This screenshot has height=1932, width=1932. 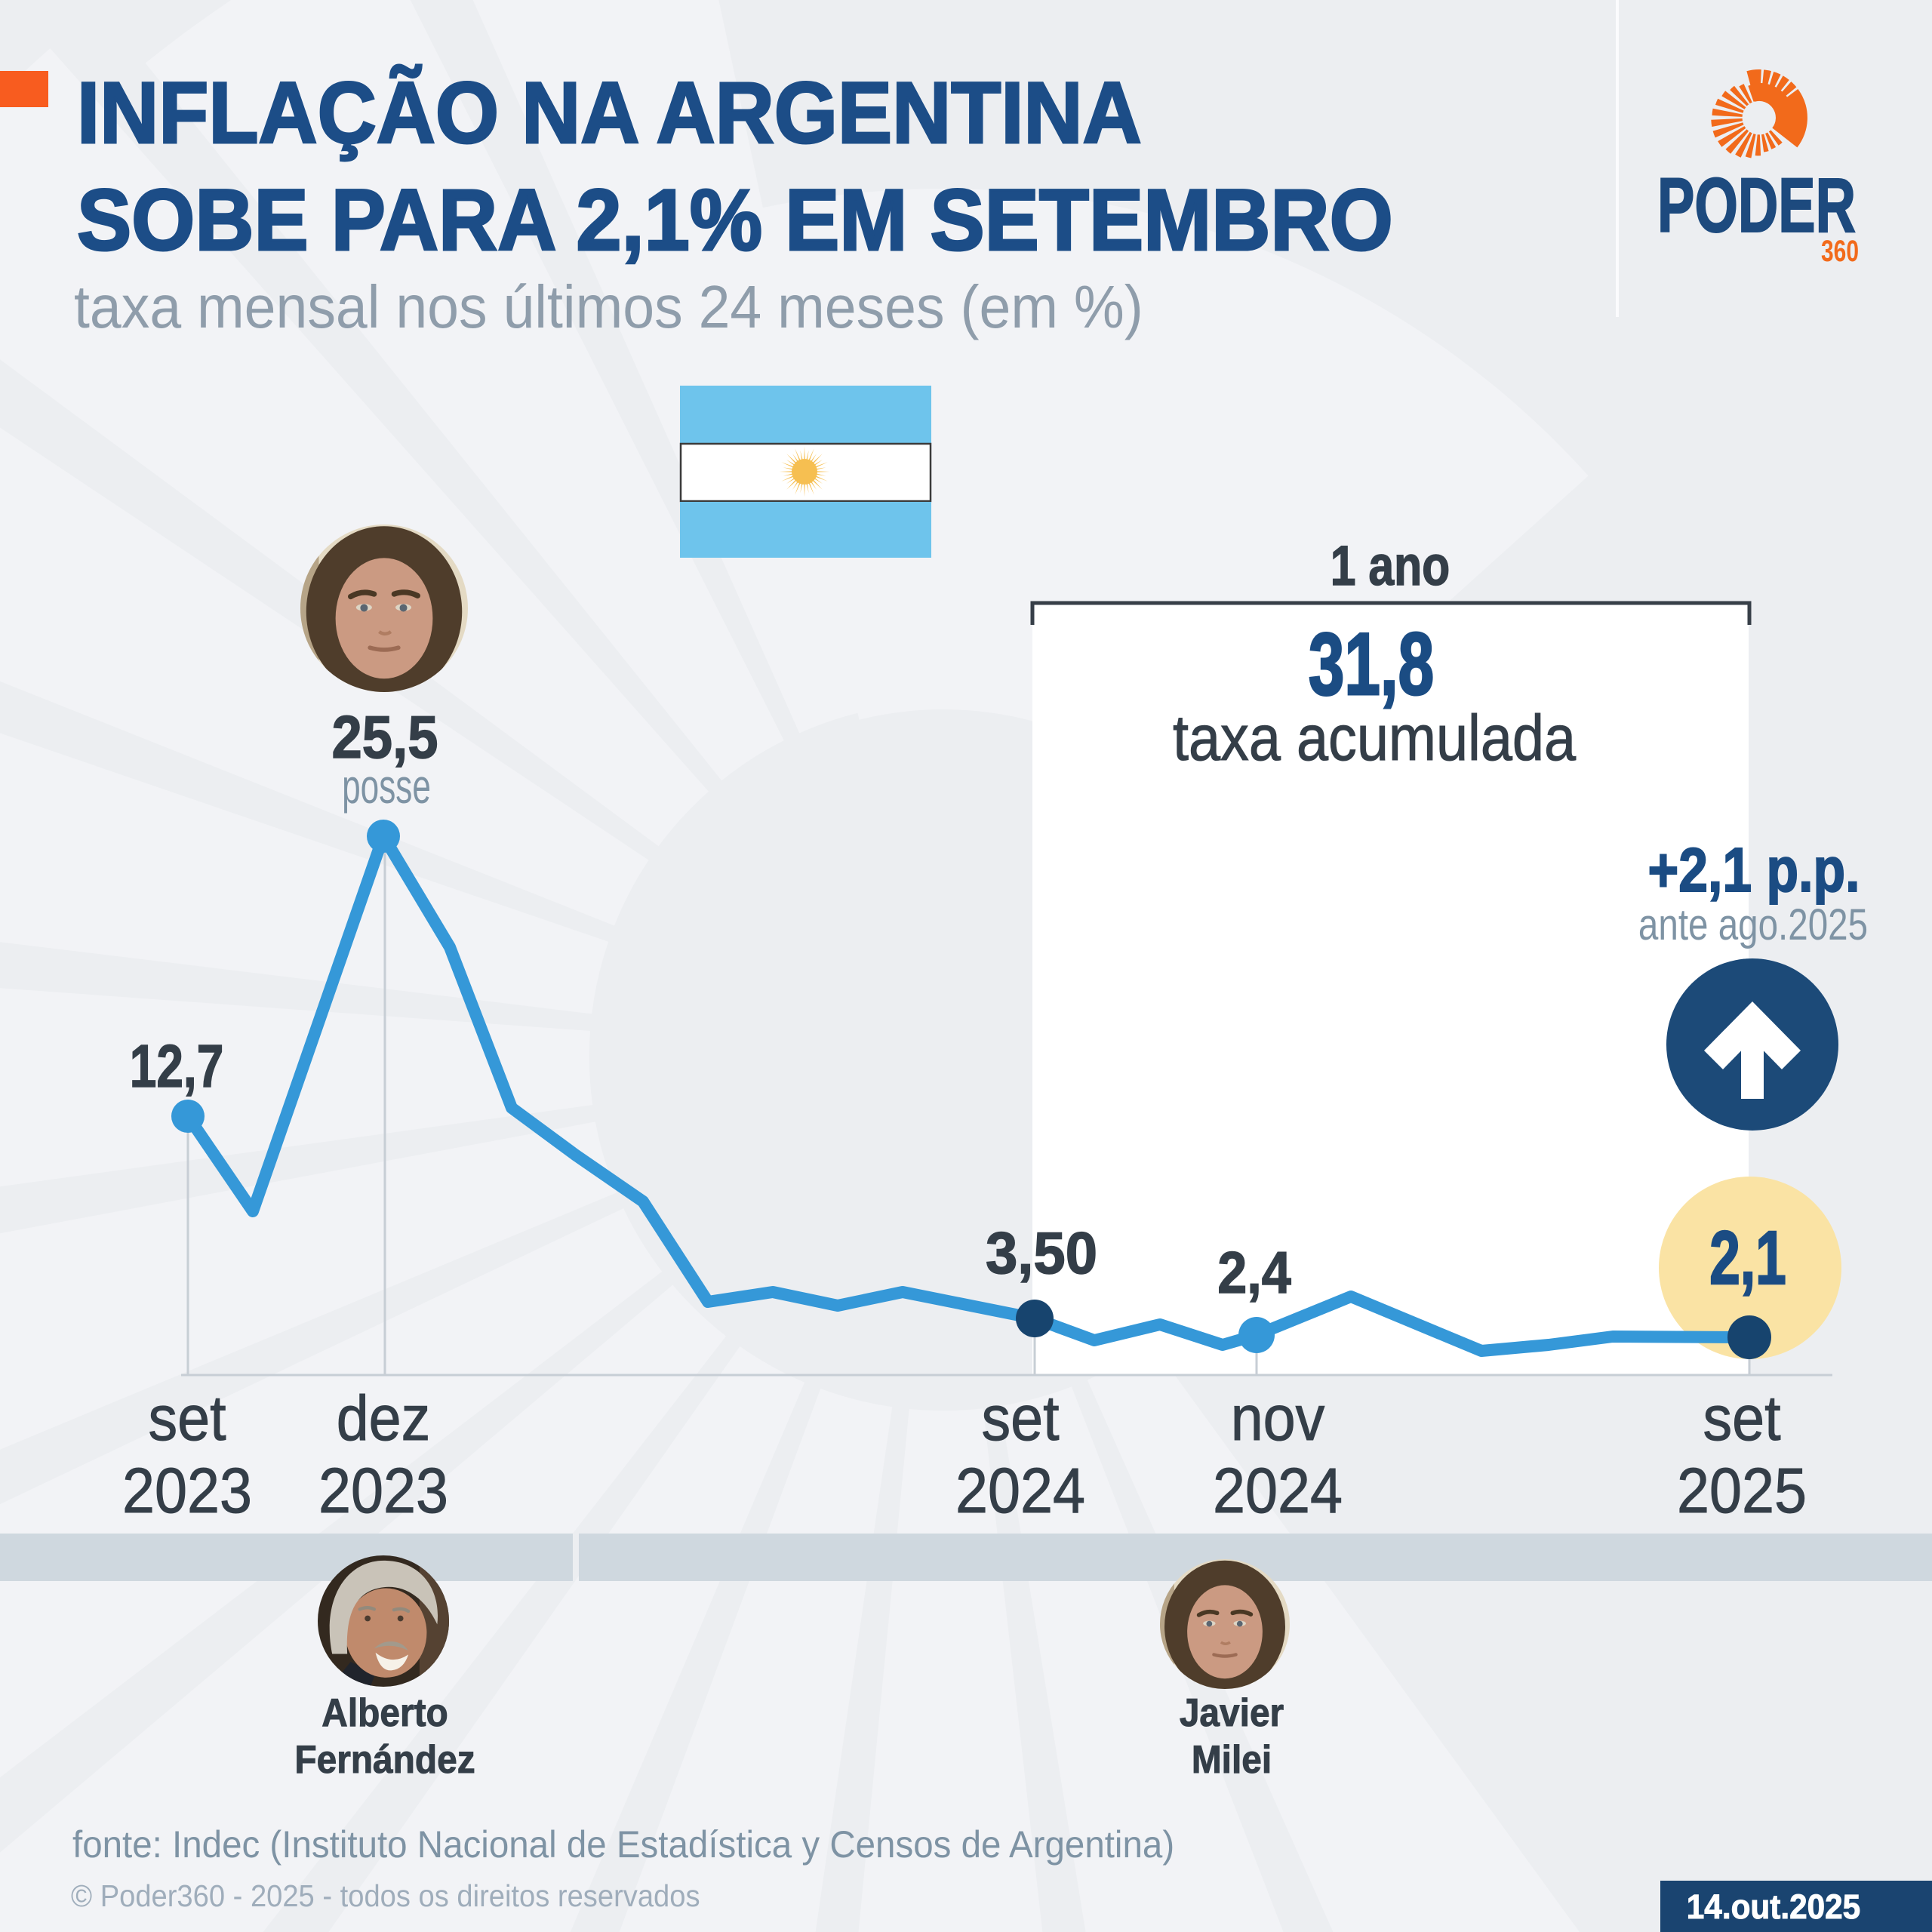 I want to click on svg-text: 360, so click(x=1840, y=251).